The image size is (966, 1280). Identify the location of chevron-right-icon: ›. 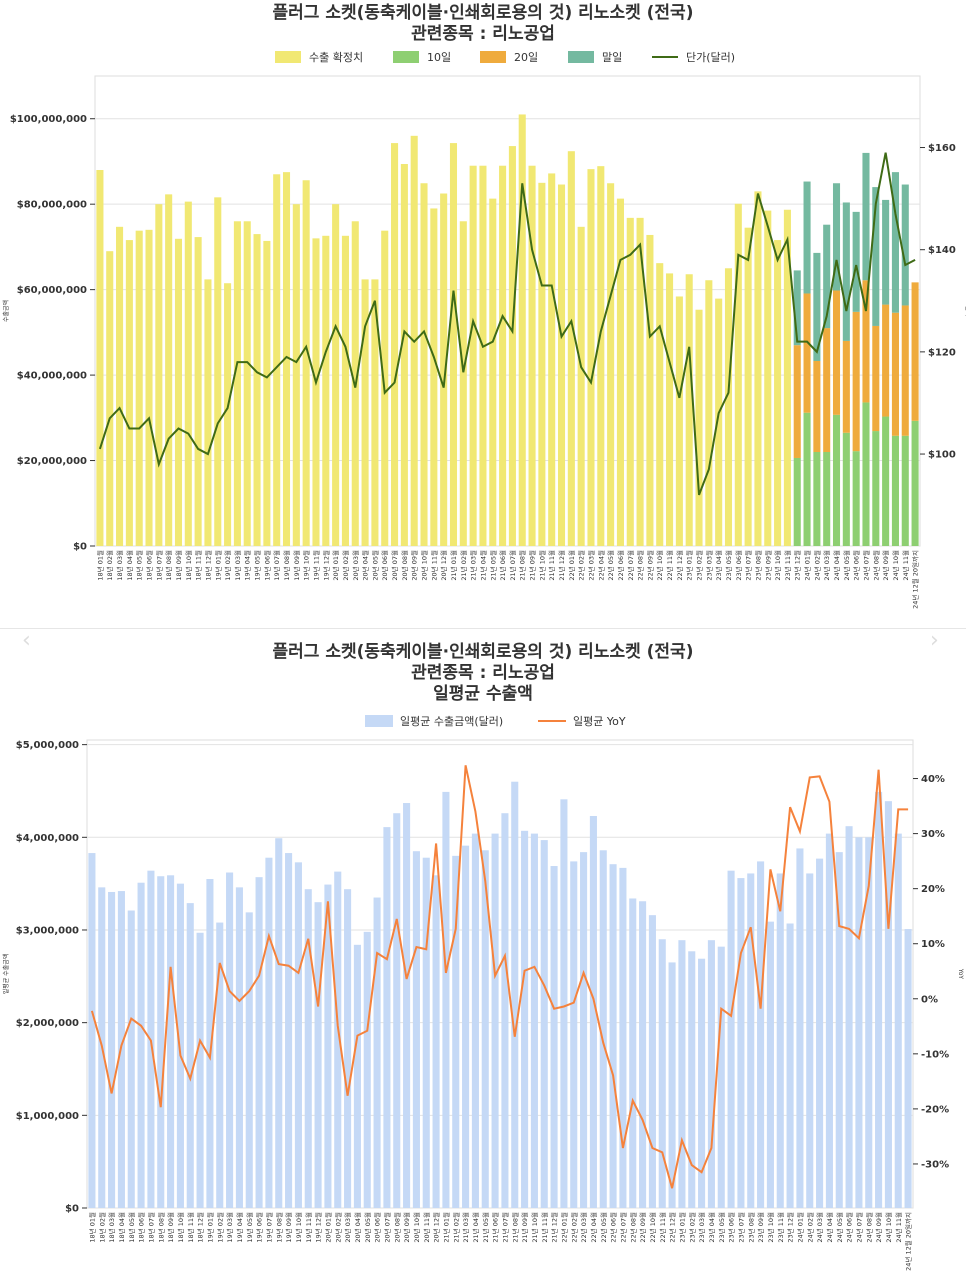
(934, 640).